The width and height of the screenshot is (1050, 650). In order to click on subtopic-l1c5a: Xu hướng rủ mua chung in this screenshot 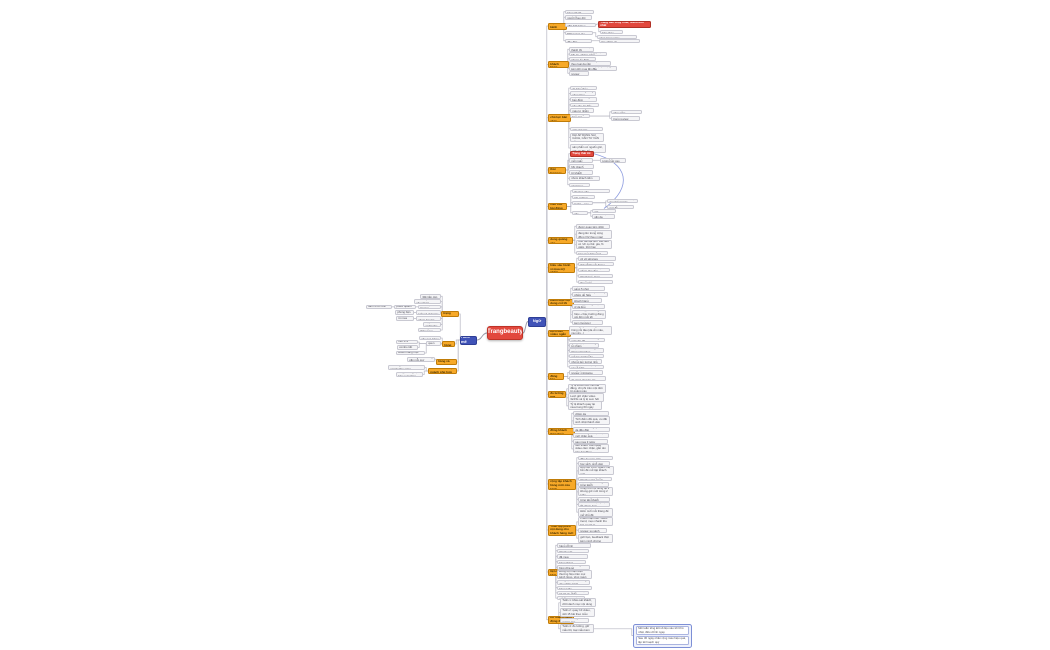, I will do `click(405, 318)`.